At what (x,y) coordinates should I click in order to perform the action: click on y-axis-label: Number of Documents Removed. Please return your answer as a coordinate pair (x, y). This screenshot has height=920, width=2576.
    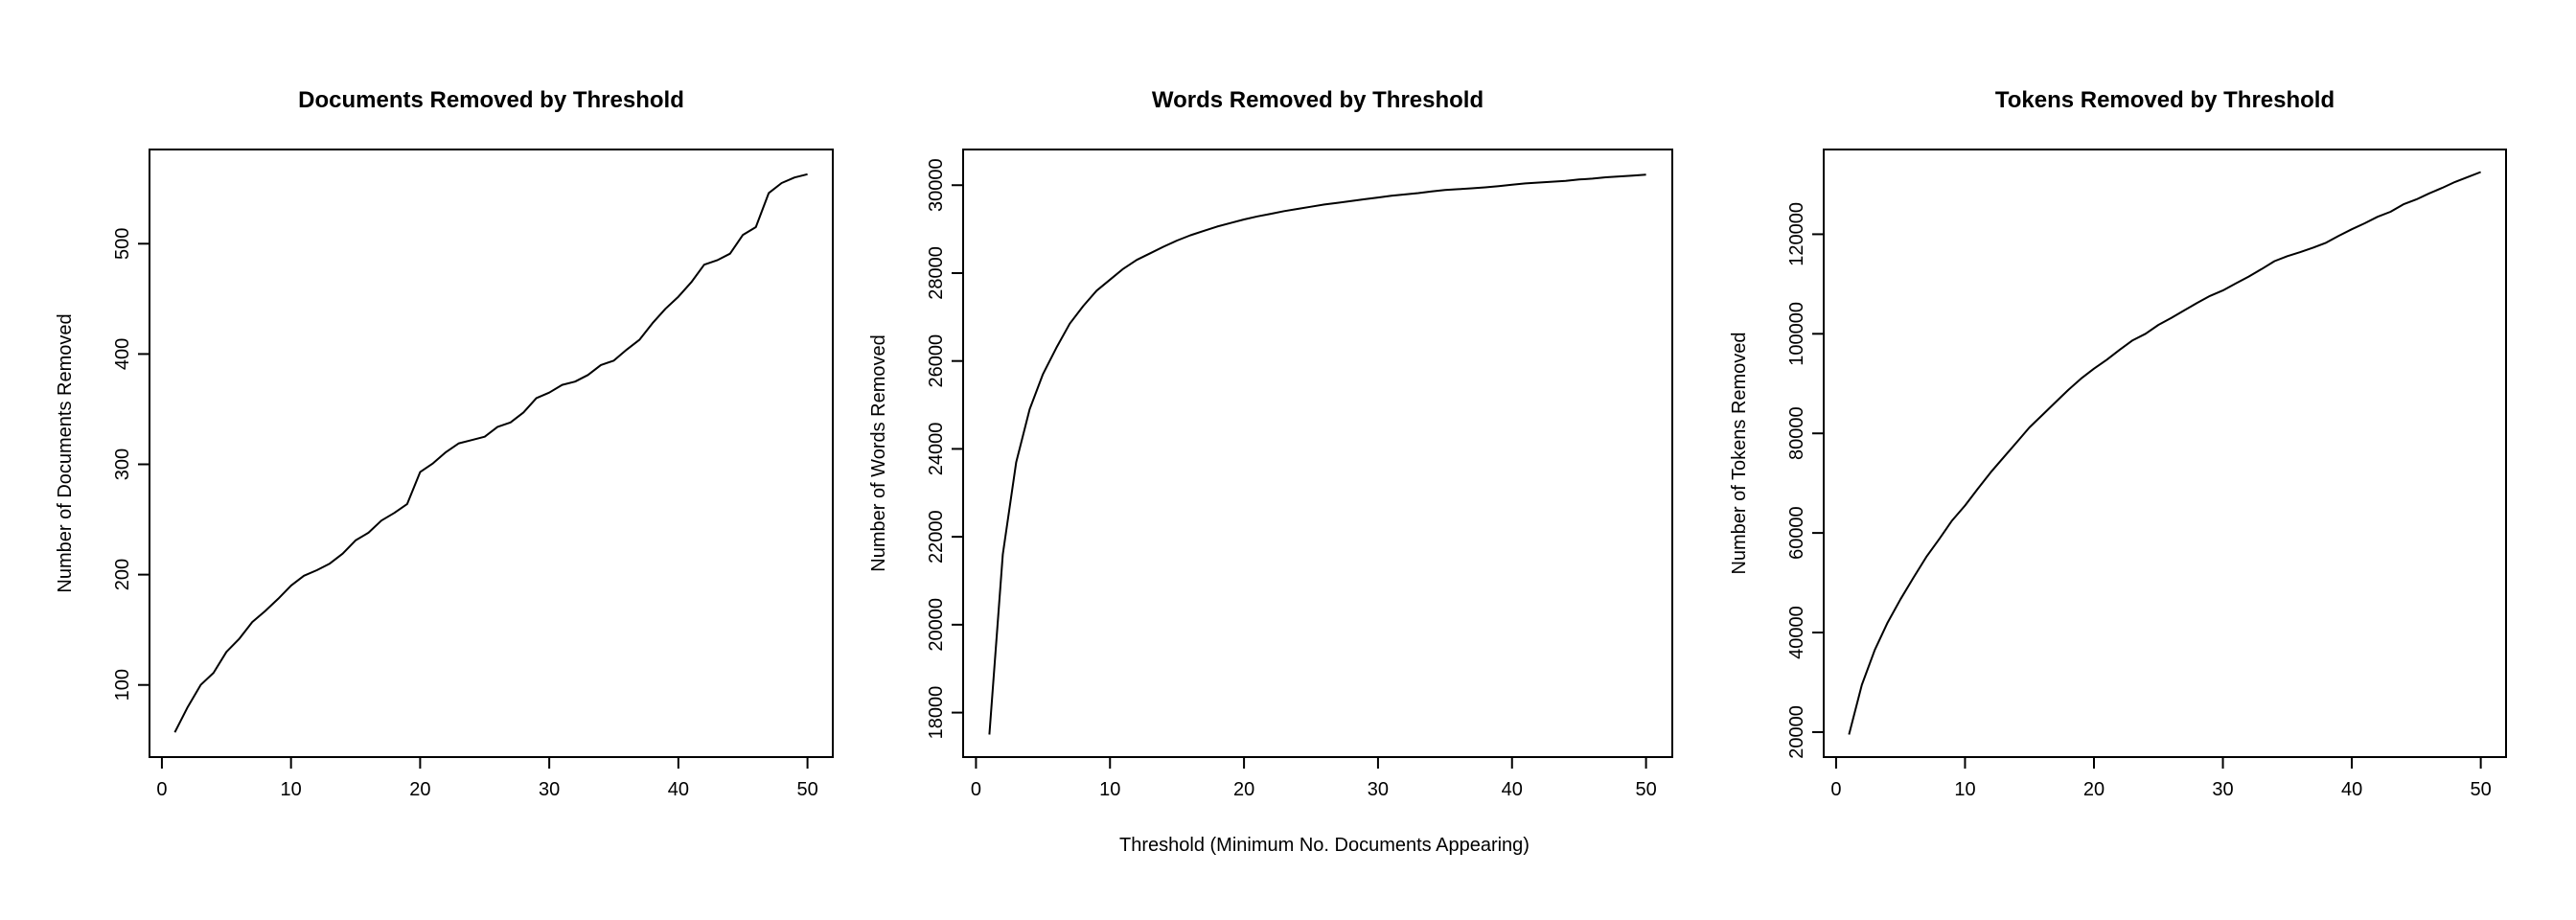
    Looking at the image, I should click on (65, 452).